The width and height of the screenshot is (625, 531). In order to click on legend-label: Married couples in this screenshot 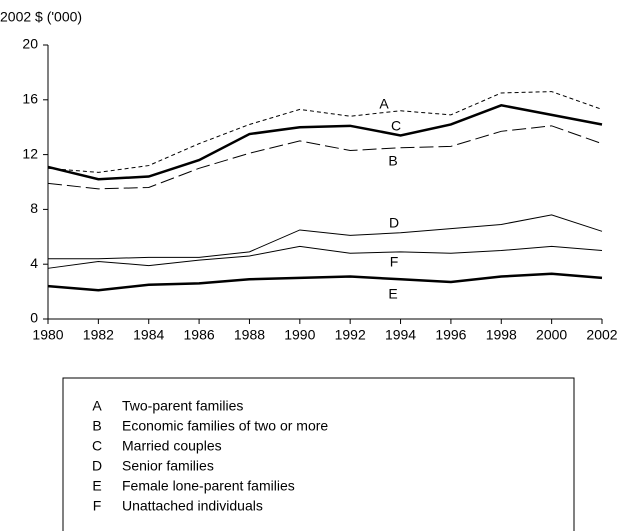, I will do `click(172, 446)`.